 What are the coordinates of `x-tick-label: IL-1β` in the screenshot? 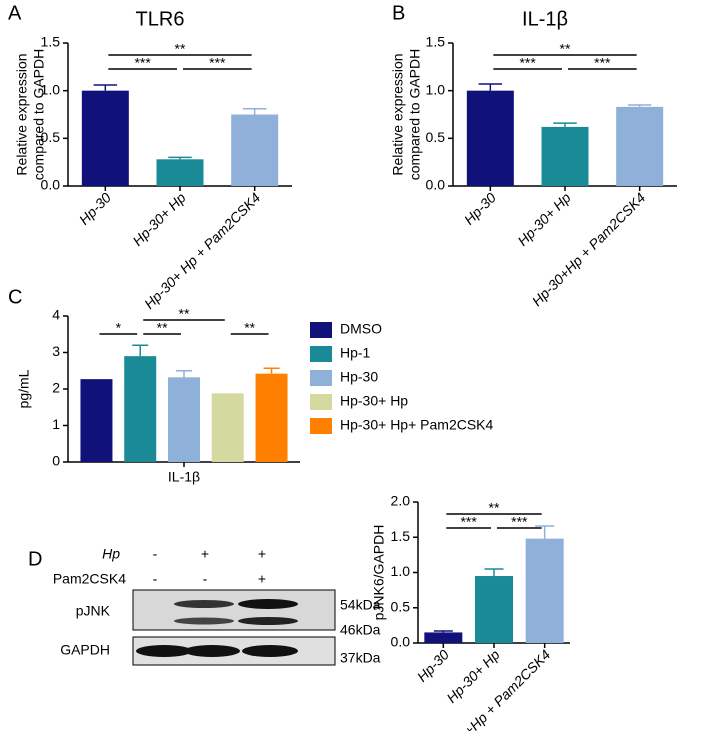 It's located at (184, 477).